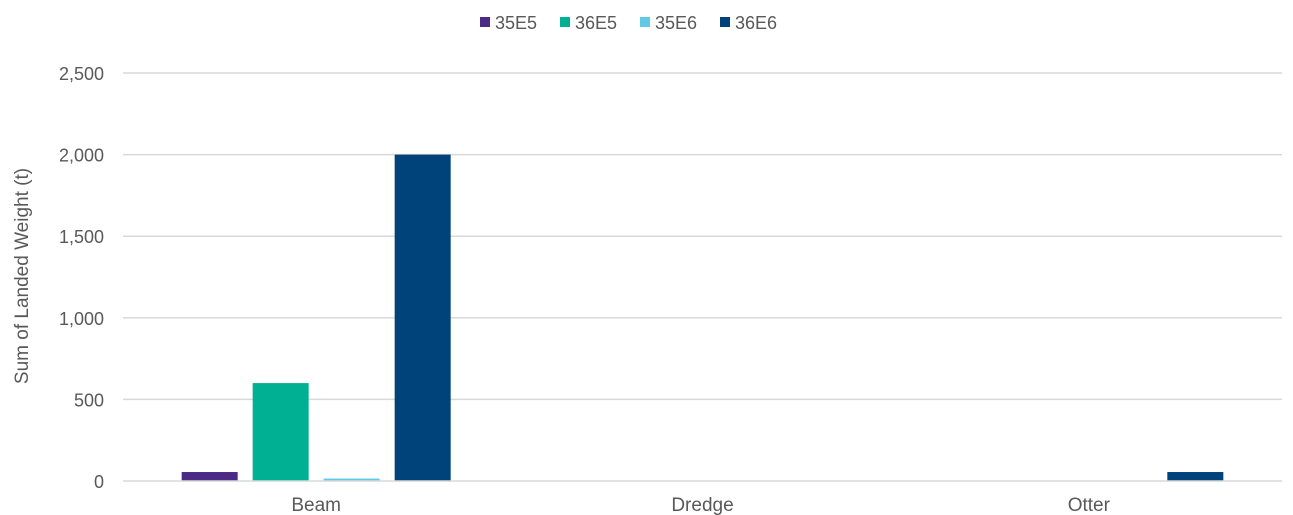  I want to click on bar-35E5-beam, so click(209, 476).